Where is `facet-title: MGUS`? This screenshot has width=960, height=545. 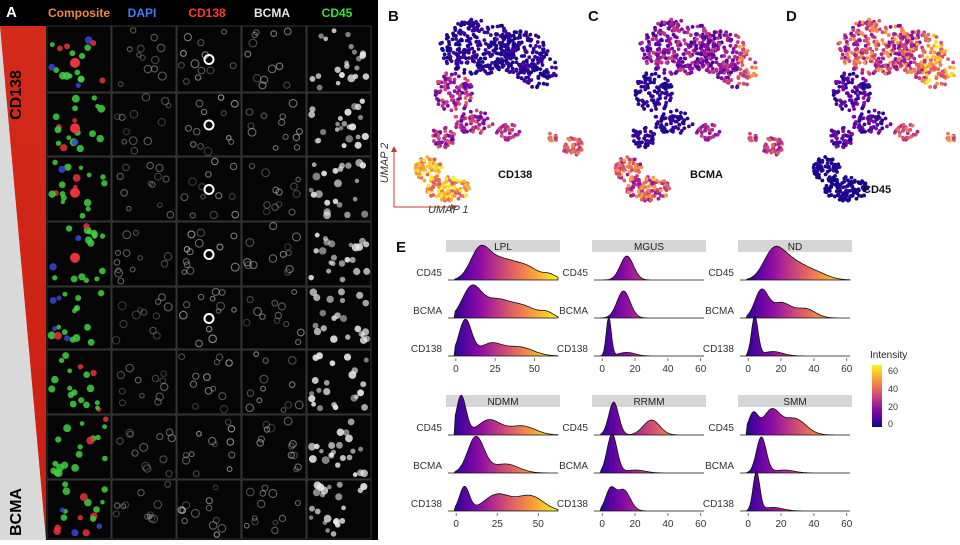
facet-title: MGUS is located at coordinates (649, 247).